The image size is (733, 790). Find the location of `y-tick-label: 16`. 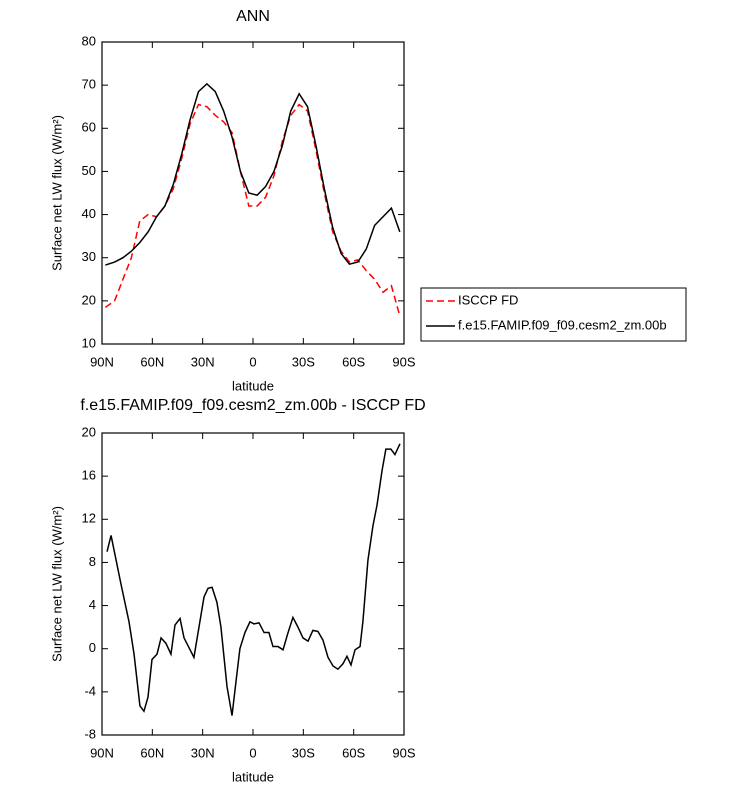

y-tick-label: 16 is located at coordinates (89, 475).